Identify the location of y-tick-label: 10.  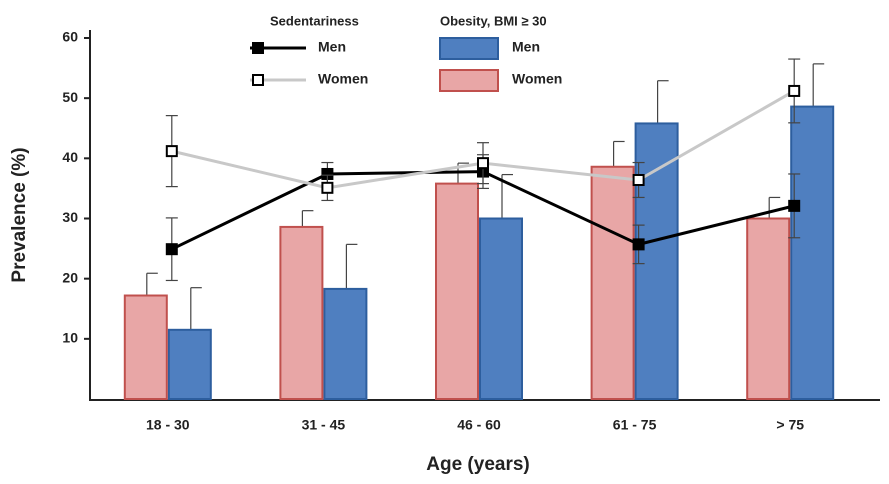
(70, 338).